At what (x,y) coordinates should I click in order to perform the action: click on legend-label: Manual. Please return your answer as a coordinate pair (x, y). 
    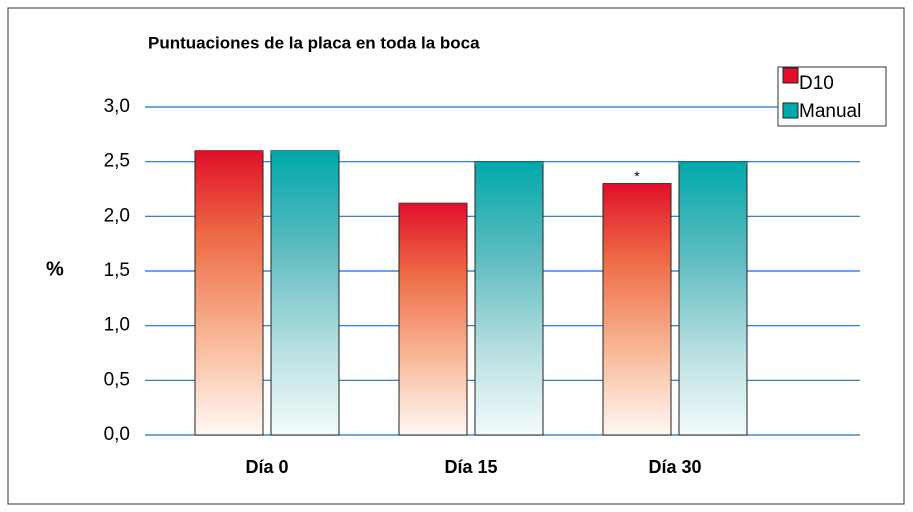
    Looking at the image, I should click on (830, 111).